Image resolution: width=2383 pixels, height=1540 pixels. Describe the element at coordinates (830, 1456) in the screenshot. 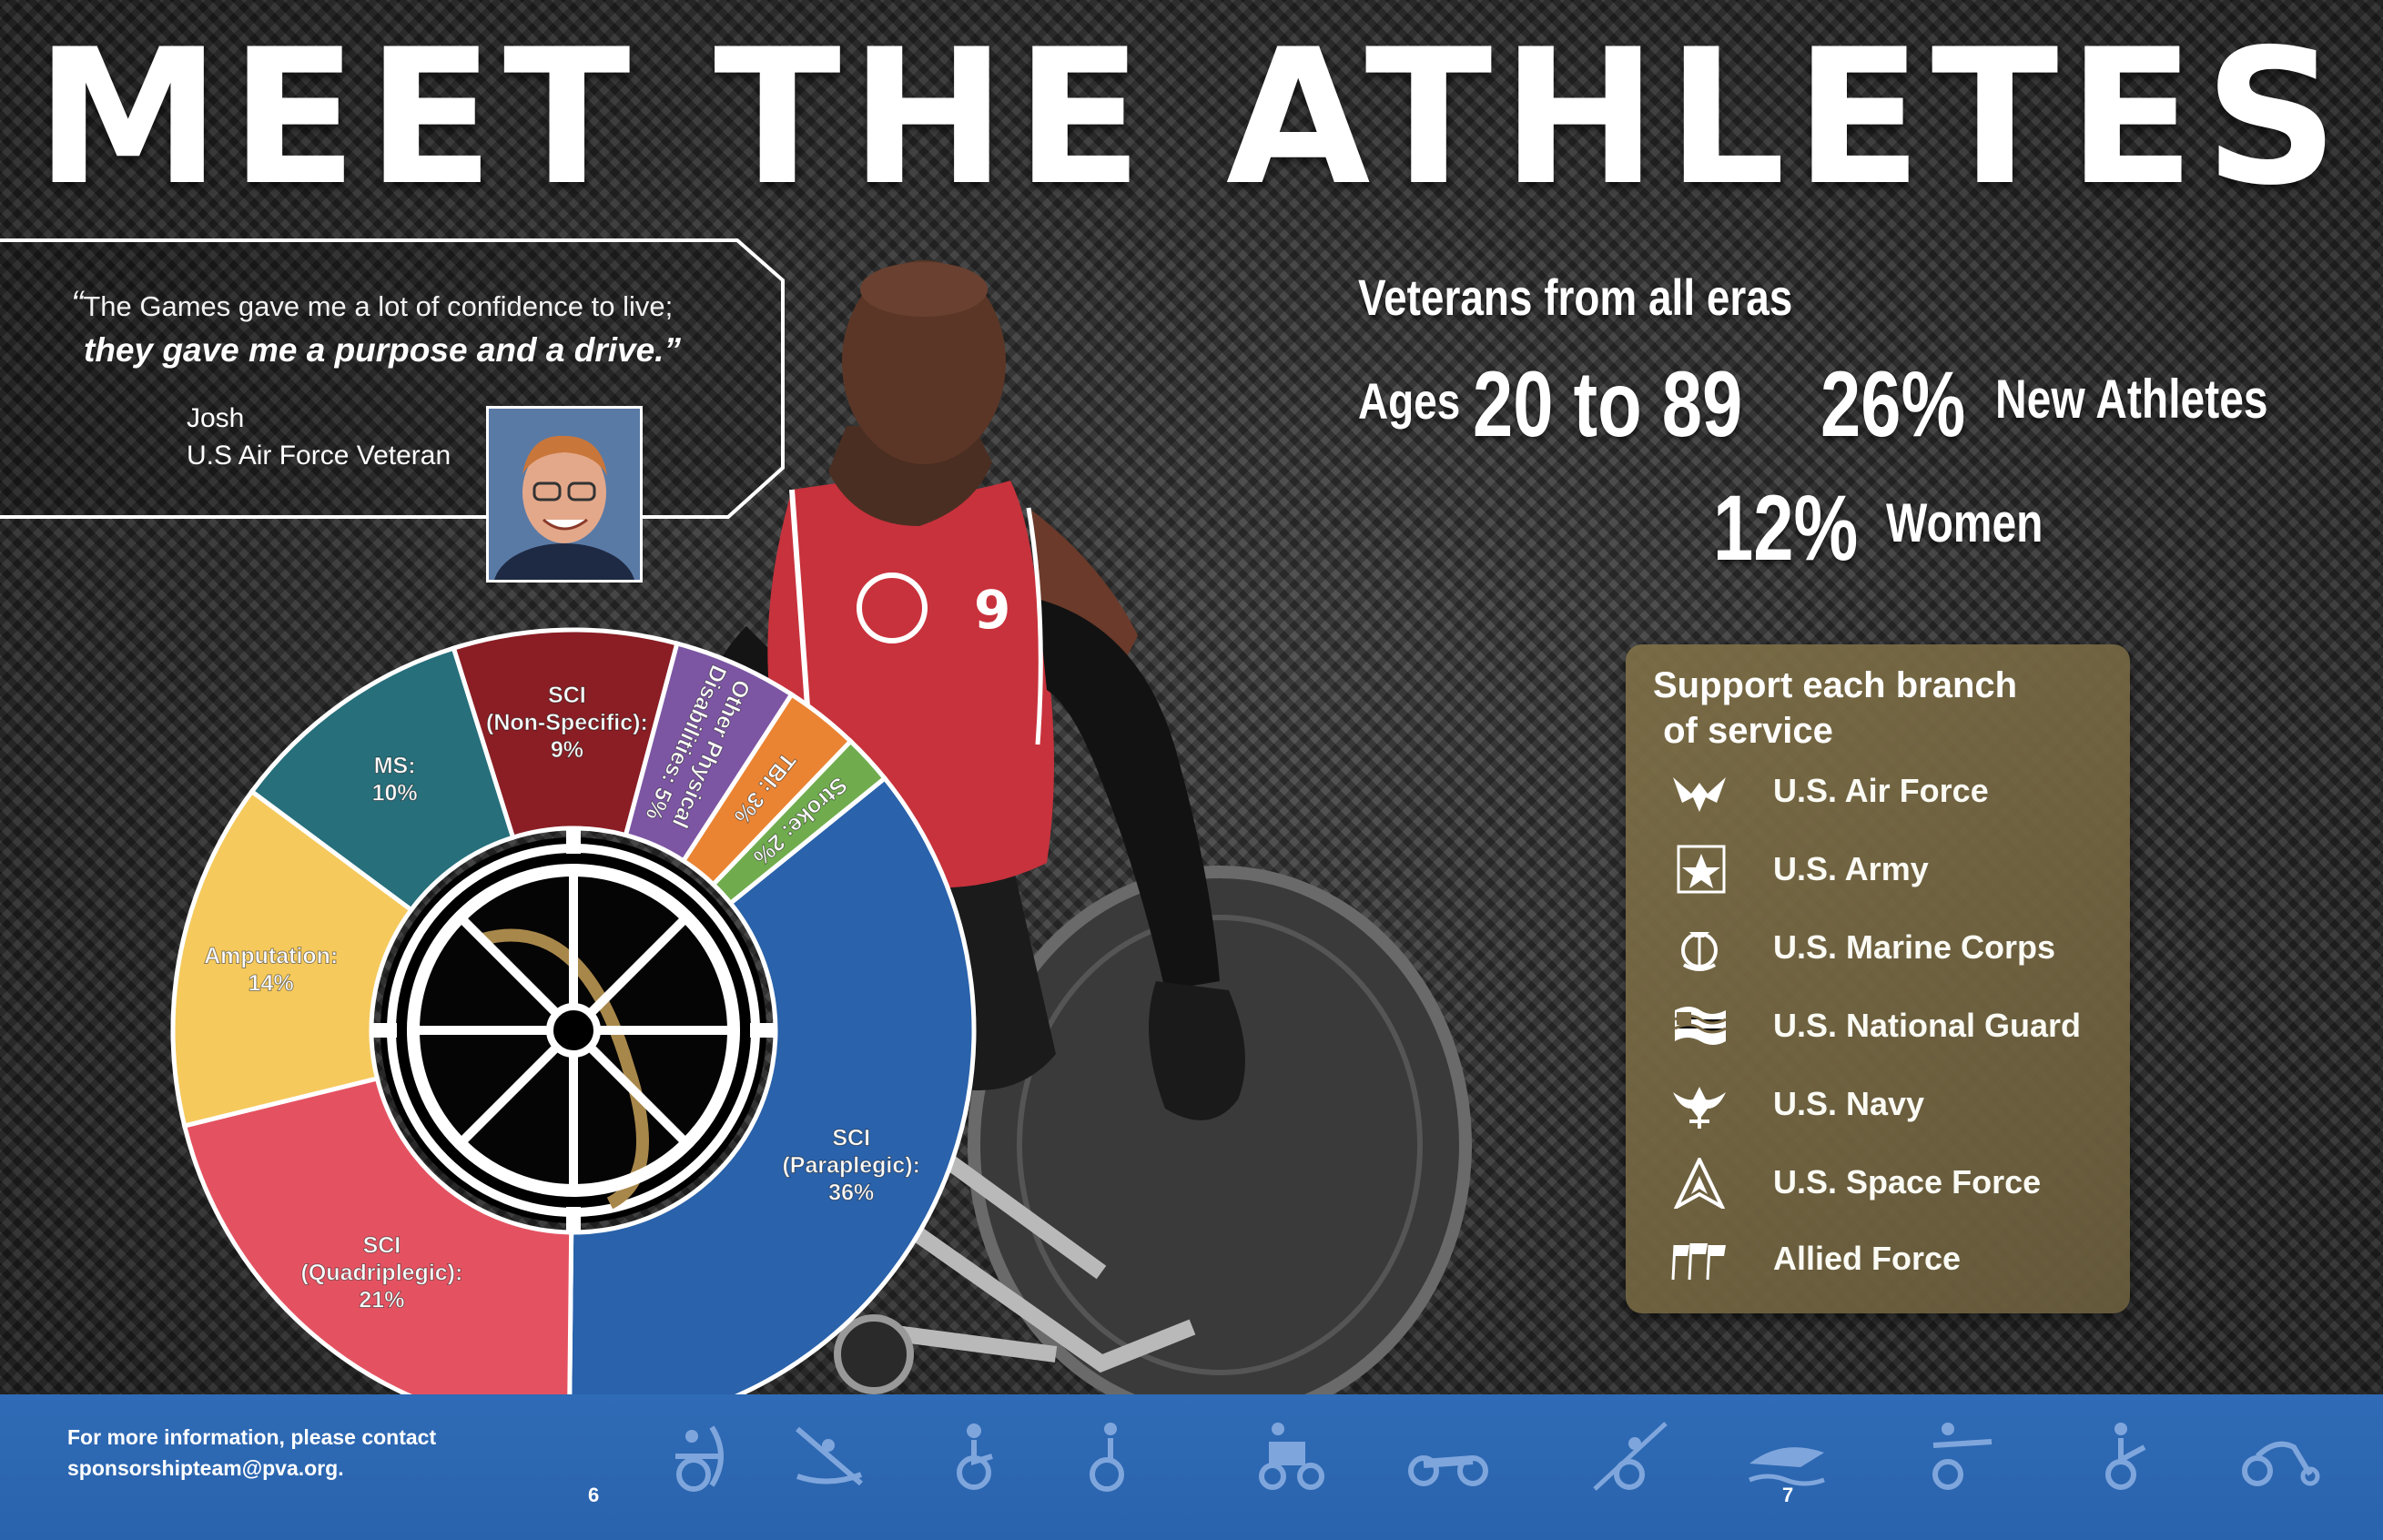

I see `kayak-icon` at that location.